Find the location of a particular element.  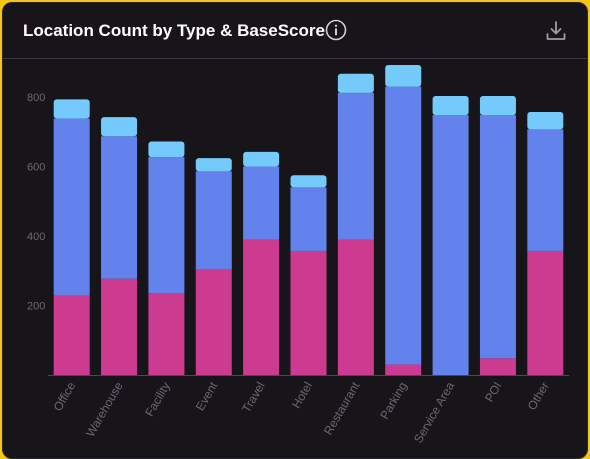

bar-segment-event-s0 is located at coordinates (213, 322).